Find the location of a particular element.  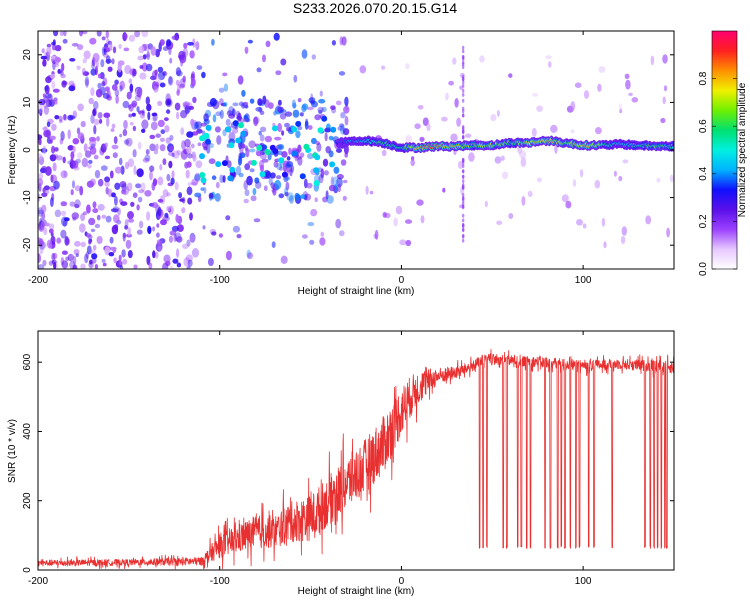

spectrogram-ytick-label: 20 is located at coordinates (27, 55).